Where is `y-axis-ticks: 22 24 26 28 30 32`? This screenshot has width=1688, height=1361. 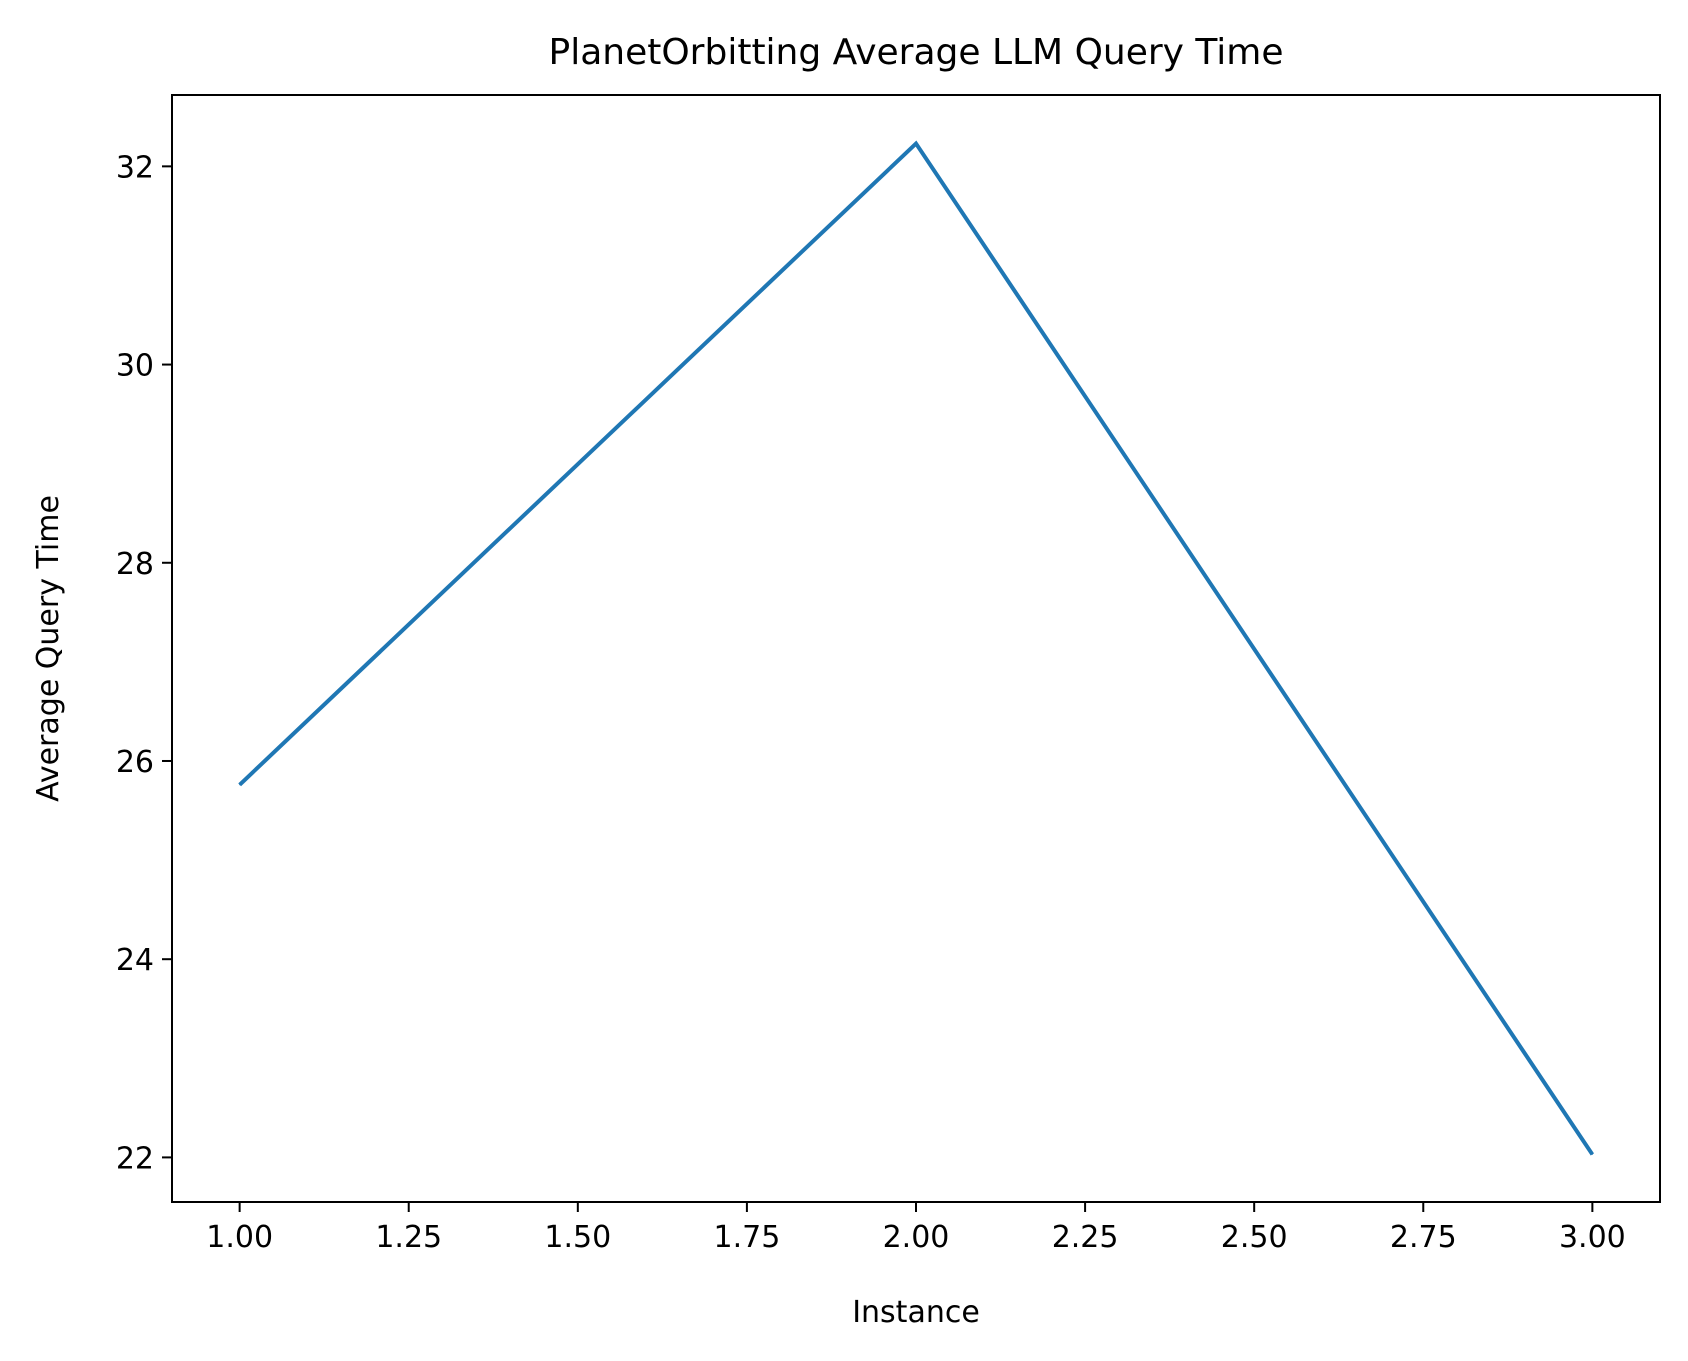 y-axis-ticks: 22 24 26 28 30 32 is located at coordinates (144, 663).